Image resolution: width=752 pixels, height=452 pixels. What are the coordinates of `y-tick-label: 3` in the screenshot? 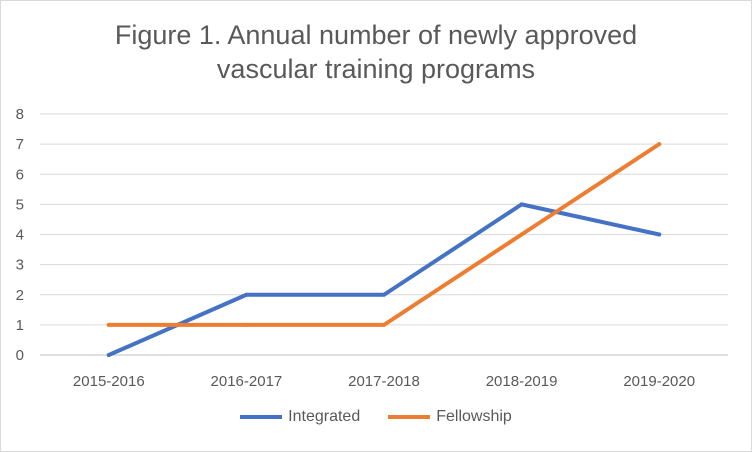 It's located at (20, 265).